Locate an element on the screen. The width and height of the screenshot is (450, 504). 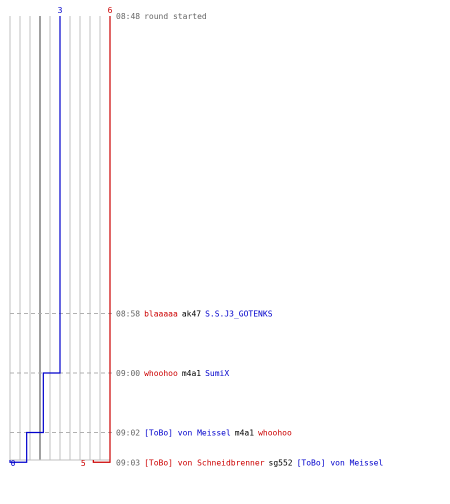
blue-team-start-score: 3 is located at coordinates (60, 10).